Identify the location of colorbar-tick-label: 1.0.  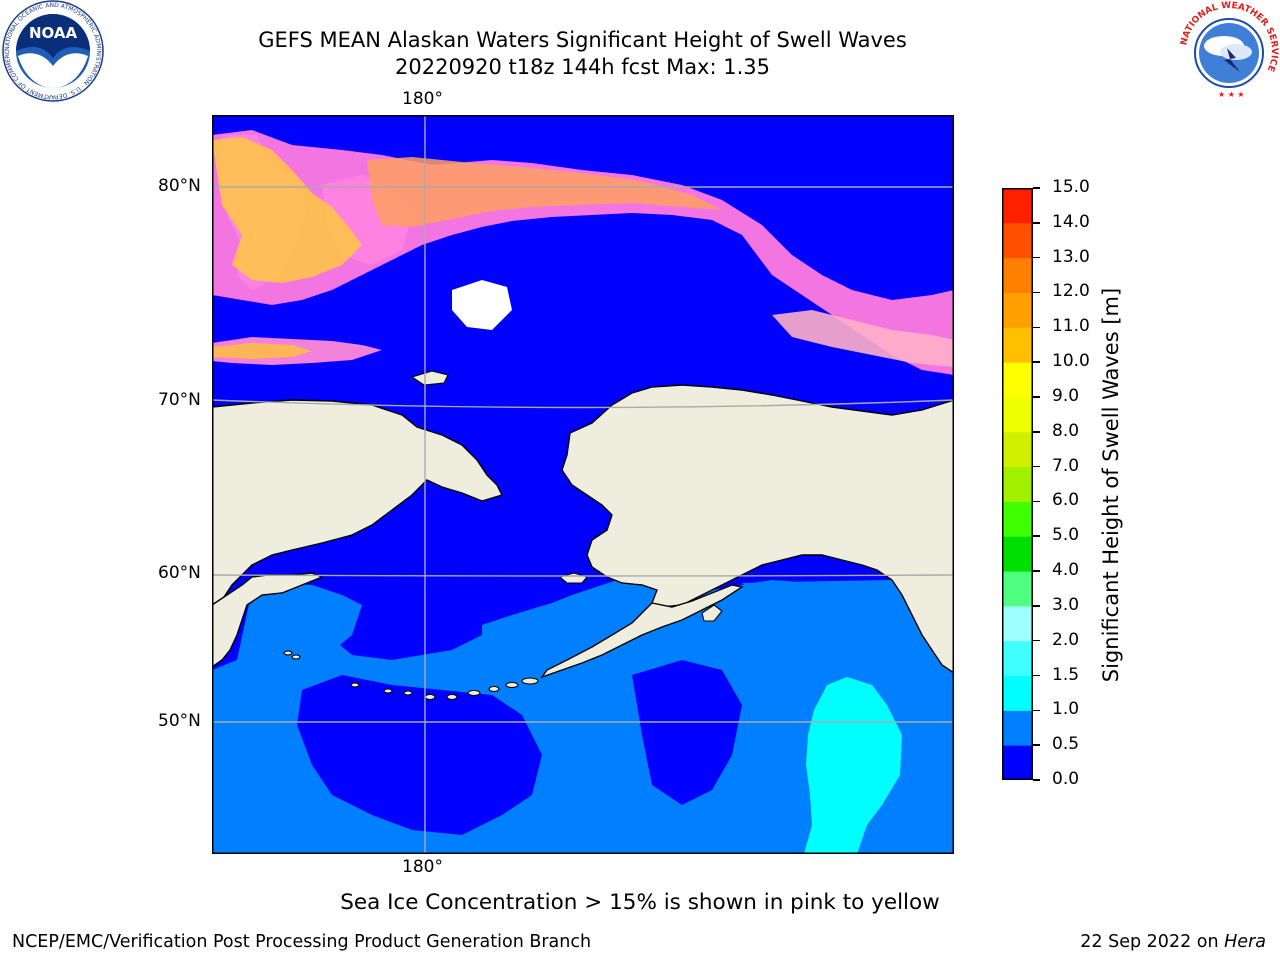
(1066, 709).